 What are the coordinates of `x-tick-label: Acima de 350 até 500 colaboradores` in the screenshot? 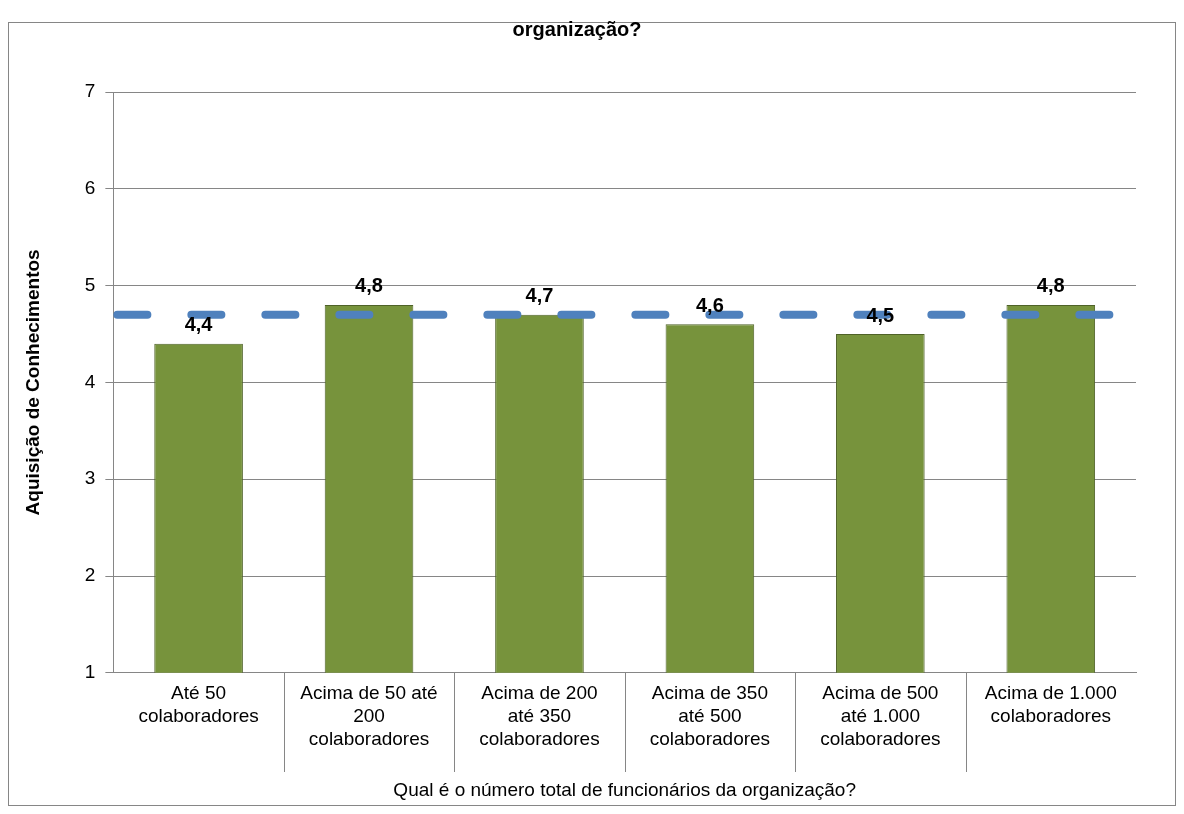 It's located at (710, 716).